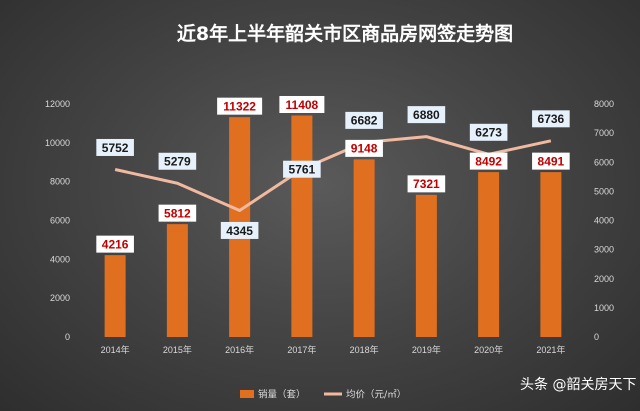 The width and height of the screenshot is (640, 411). I want to click on legend: 销量（套） 均价（元/㎡）, so click(323, 395).